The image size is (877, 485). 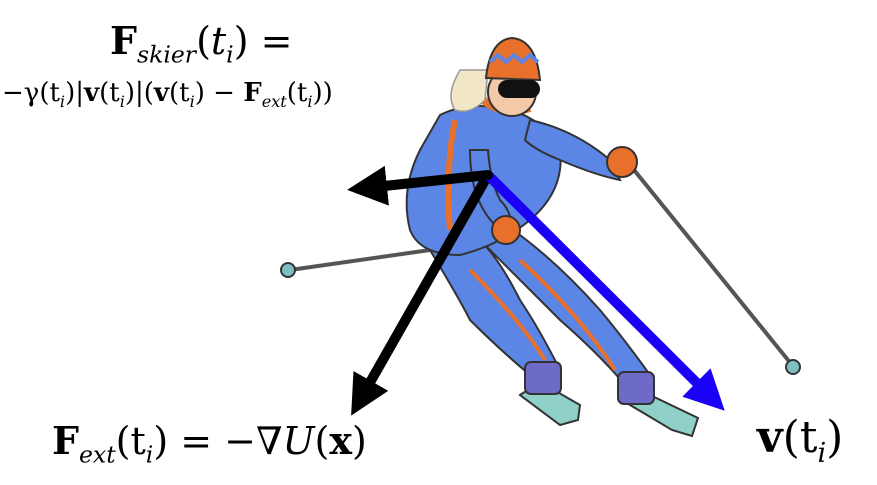 I want to click on rhs-part-0: −γ(t, so click(x=31, y=93).